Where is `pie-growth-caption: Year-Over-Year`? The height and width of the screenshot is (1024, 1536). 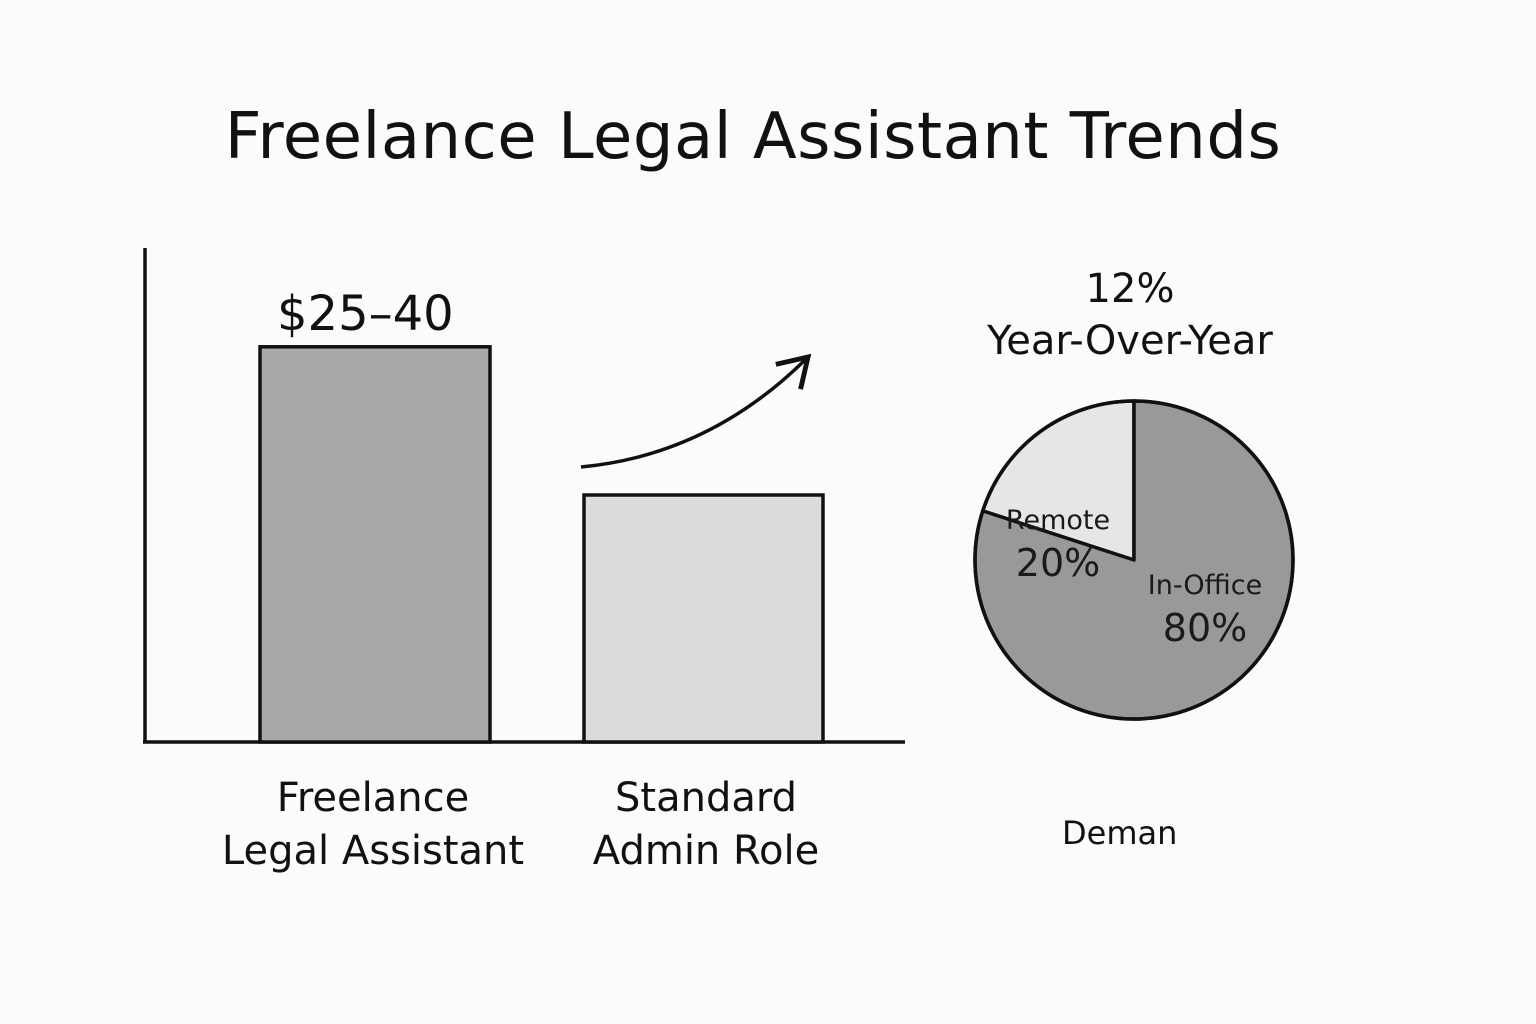 pie-growth-caption: Year-Over-Year is located at coordinates (1130, 341).